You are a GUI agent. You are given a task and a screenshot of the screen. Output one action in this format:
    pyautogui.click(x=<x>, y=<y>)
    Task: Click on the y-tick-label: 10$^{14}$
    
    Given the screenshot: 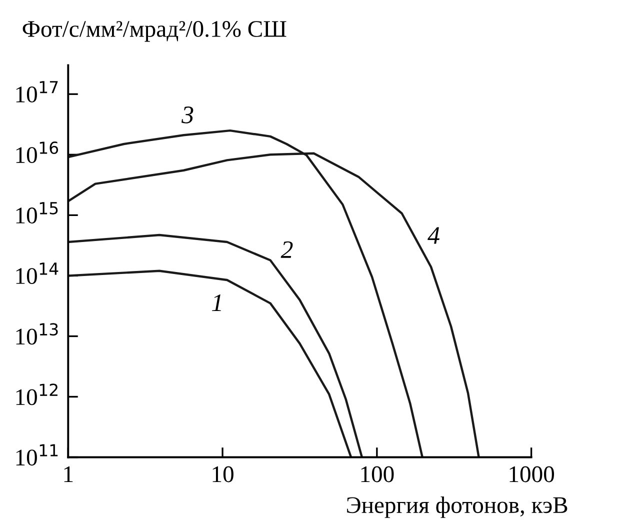 What is the action you would take?
    pyautogui.click(x=37, y=273)
    